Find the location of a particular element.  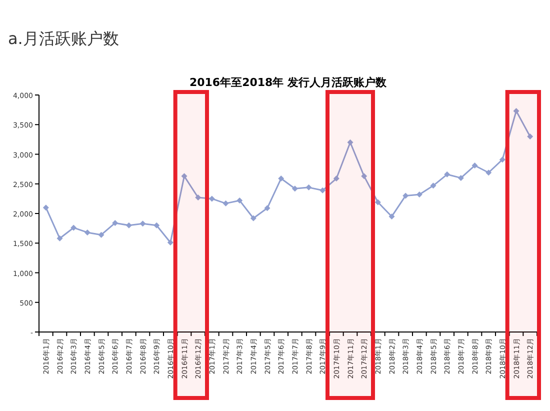

chart-title: a.月活跃账户数 is located at coordinates (63, 38).